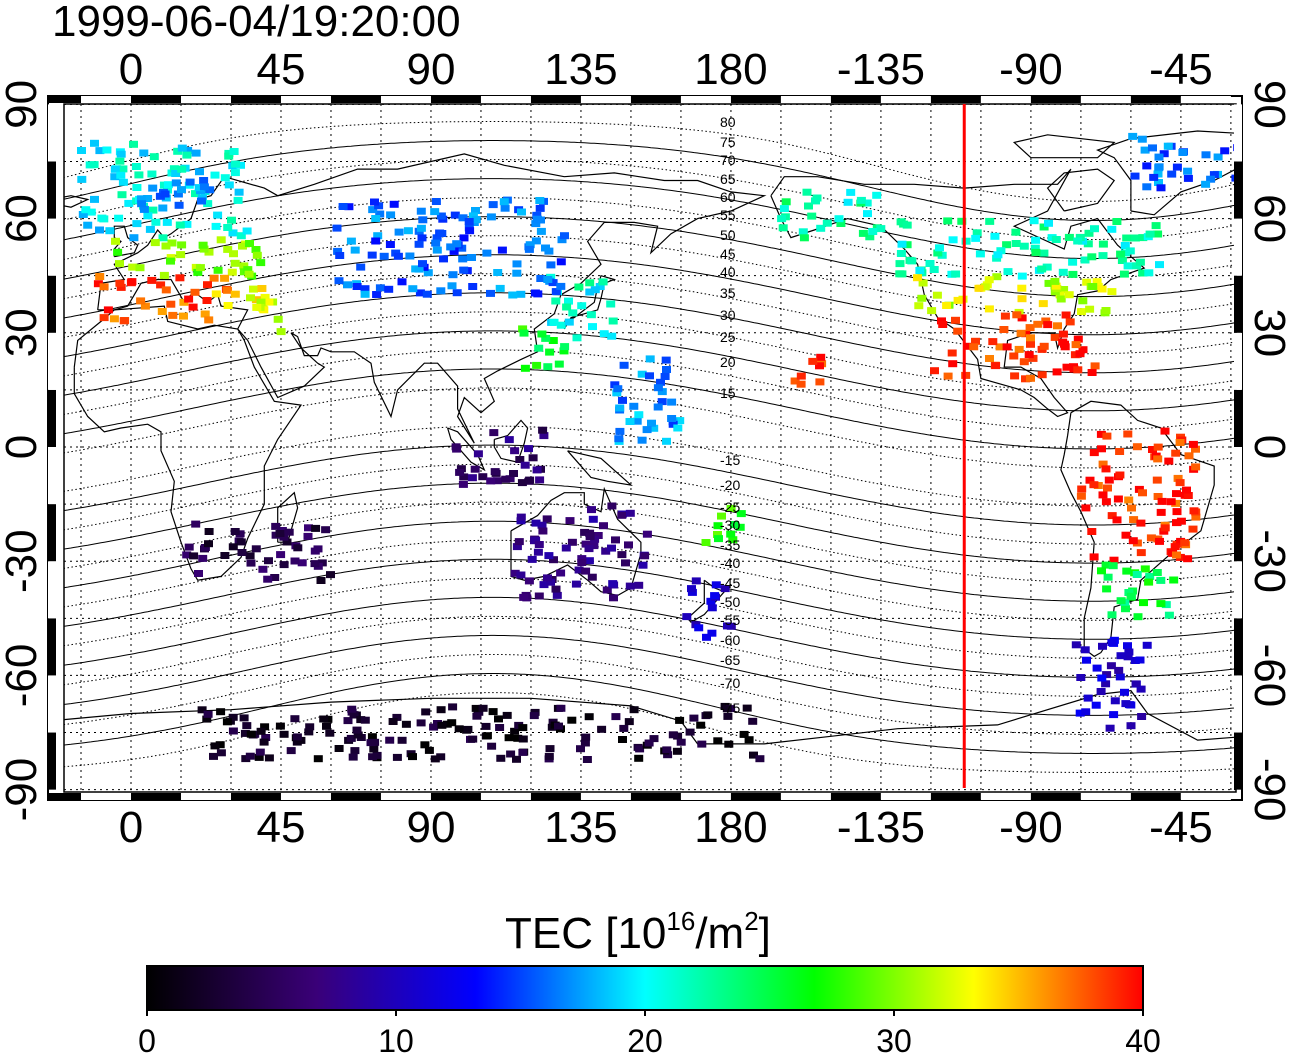 The height and width of the screenshot is (1062, 1292). What do you see at coordinates (730, 708) in the screenshot?
I see `geomagnetic-label: -75` at bounding box center [730, 708].